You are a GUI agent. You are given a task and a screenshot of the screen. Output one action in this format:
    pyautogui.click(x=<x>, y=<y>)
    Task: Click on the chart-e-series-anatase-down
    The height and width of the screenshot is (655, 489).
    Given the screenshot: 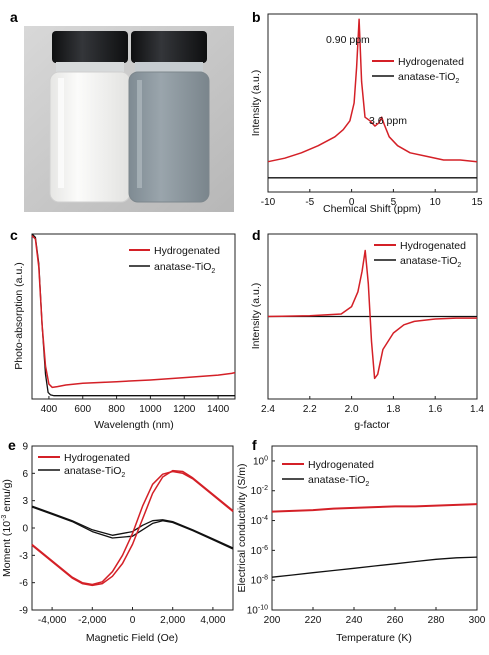 What is the action you would take?
    pyautogui.click(x=132, y=528)
    